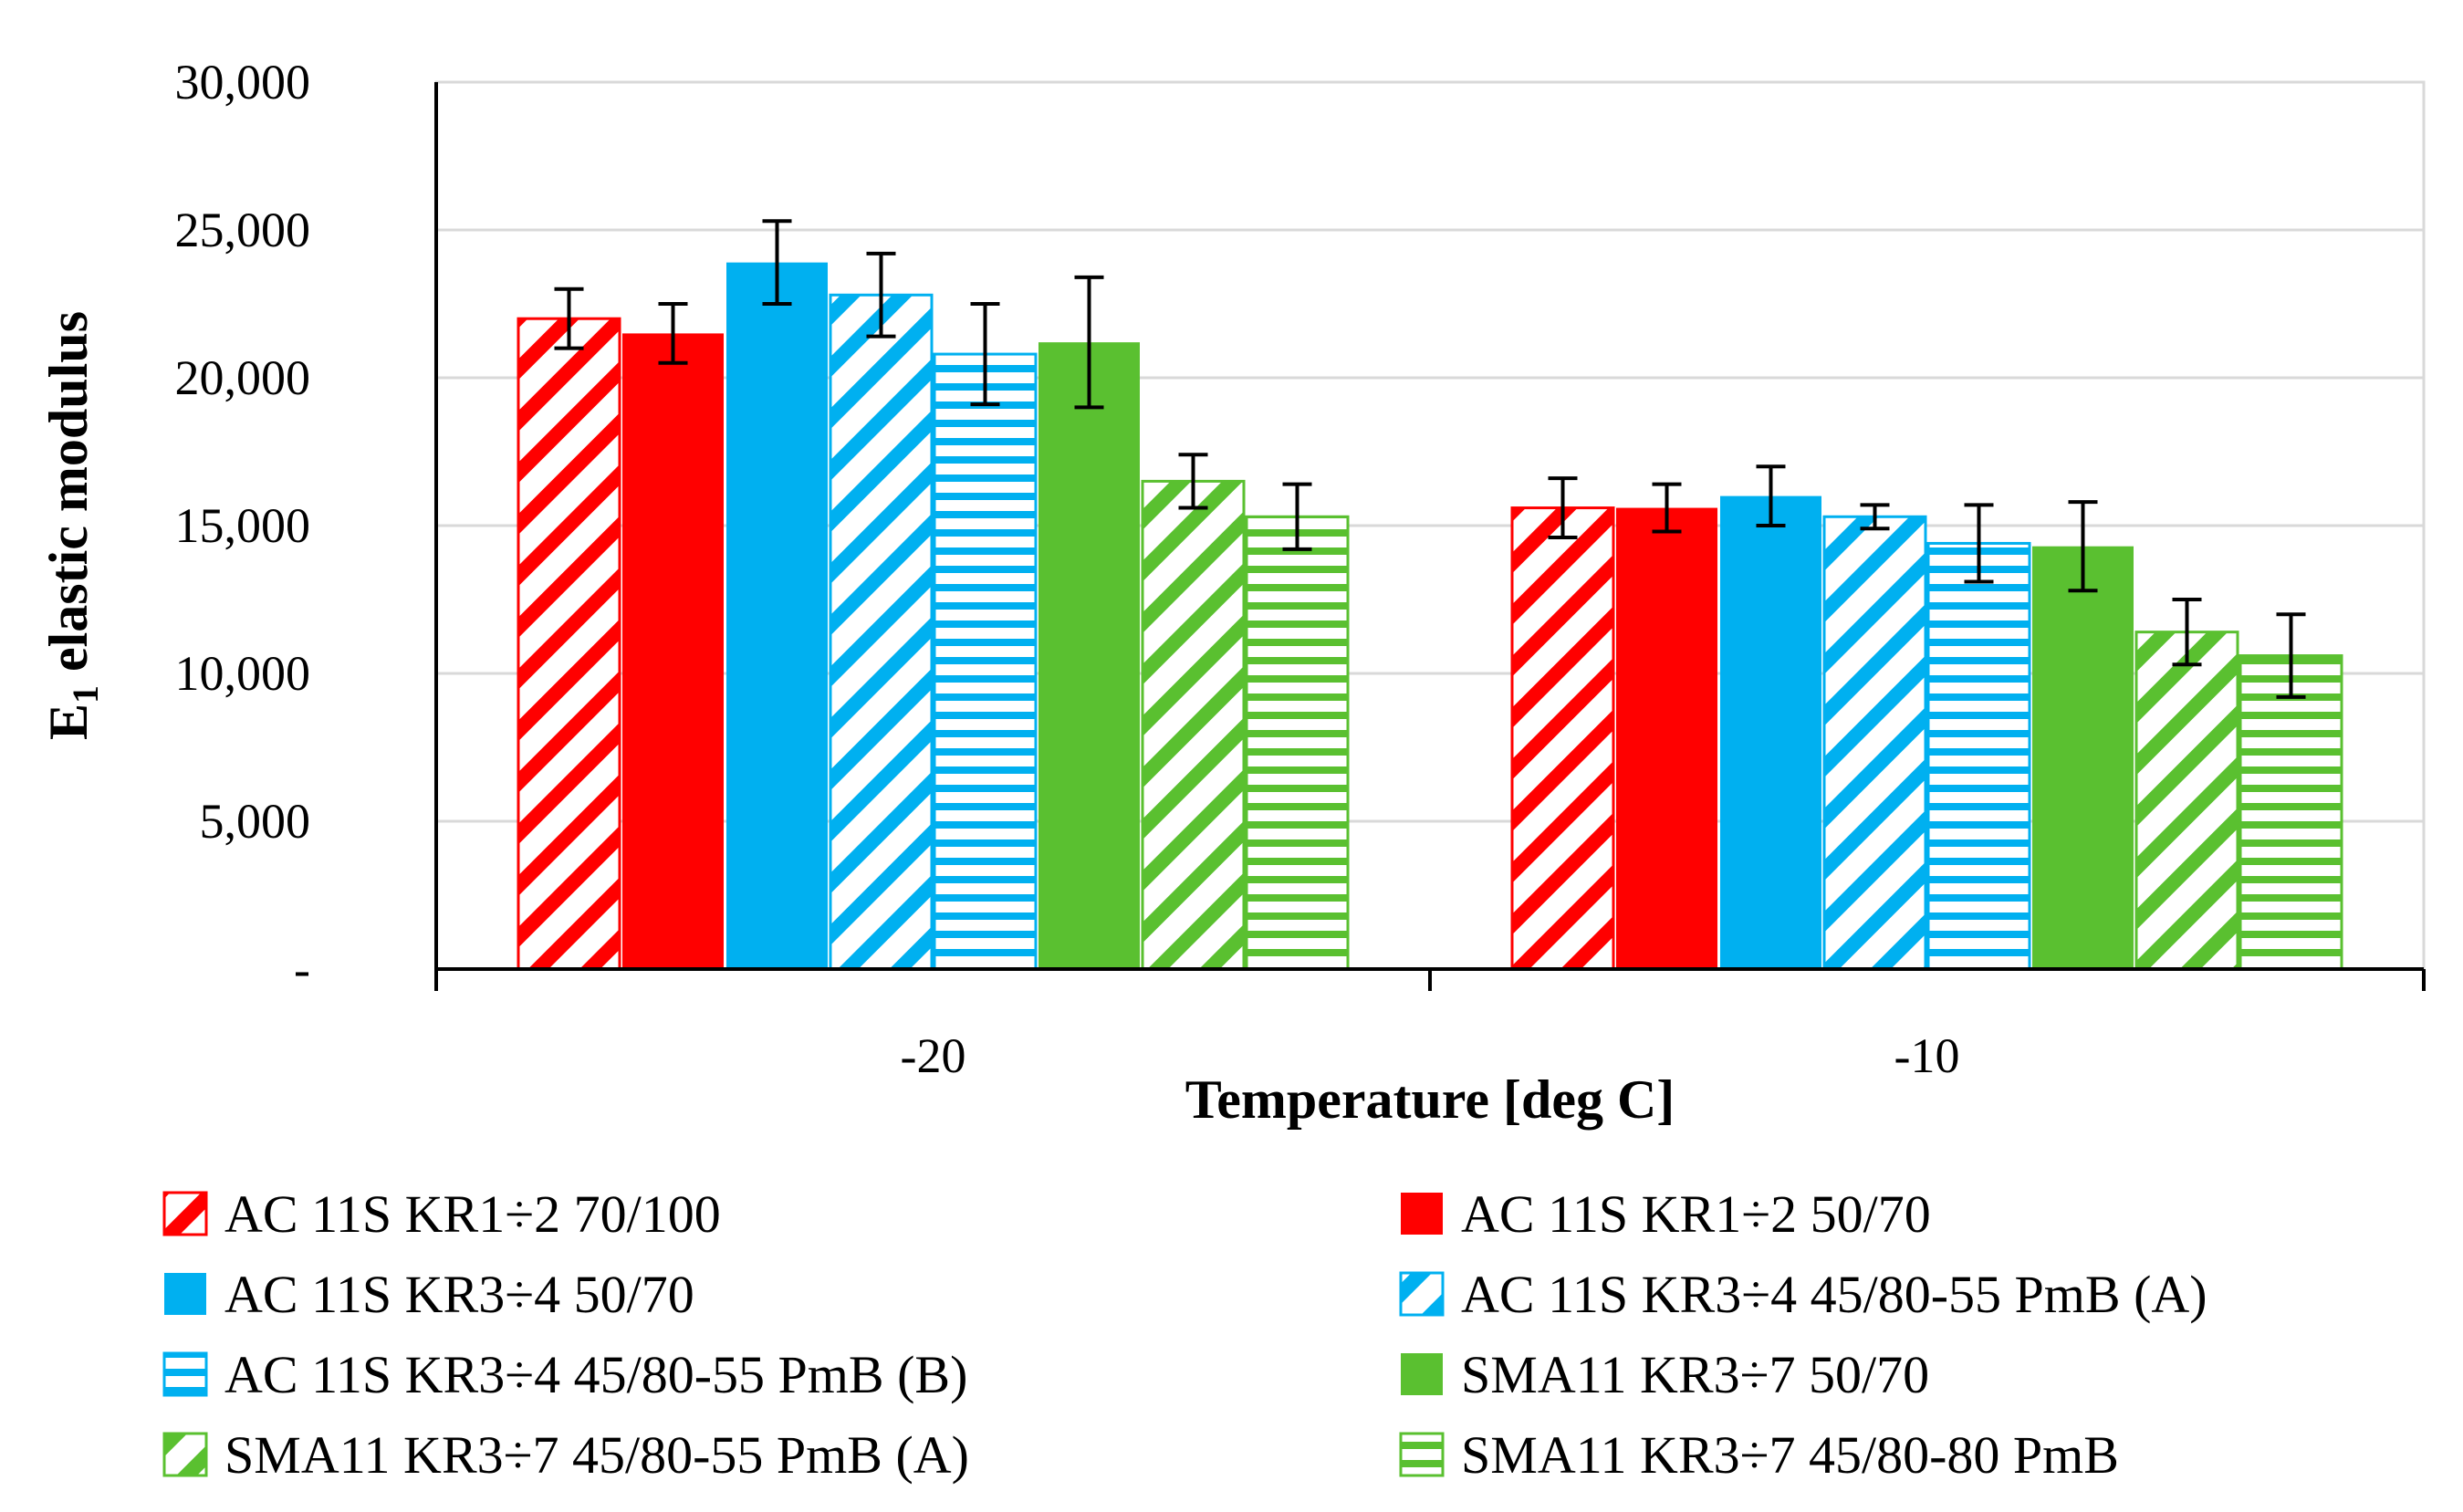 This screenshot has width=2463, height=1512. What do you see at coordinates (595, 1374) in the screenshot?
I see `legend-label: AC 11S KR3÷4 45/80-55 PmB (B)` at bounding box center [595, 1374].